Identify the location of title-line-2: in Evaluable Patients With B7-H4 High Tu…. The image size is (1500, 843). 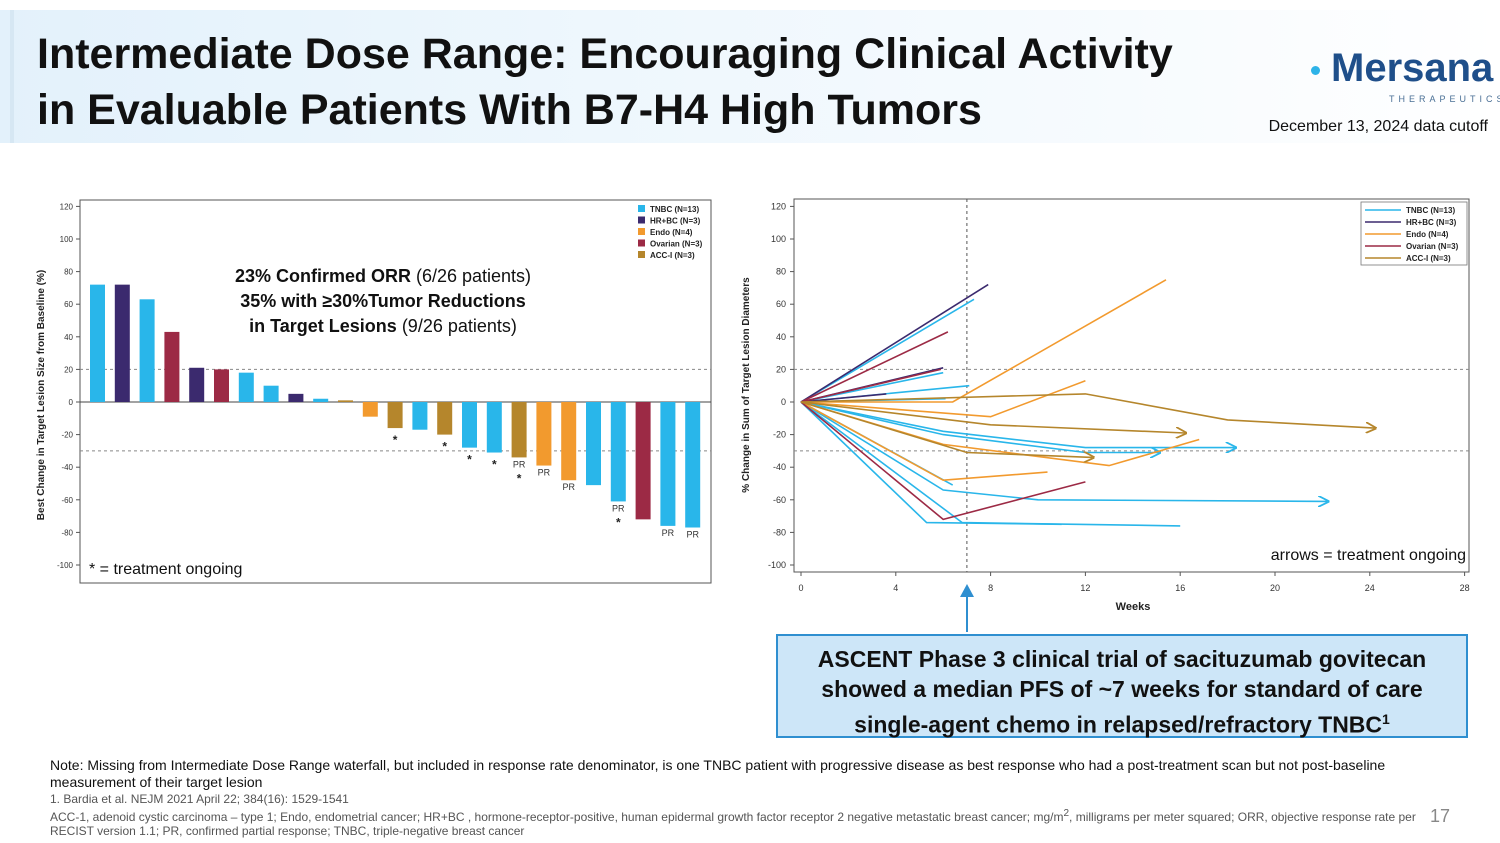
(509, 110).